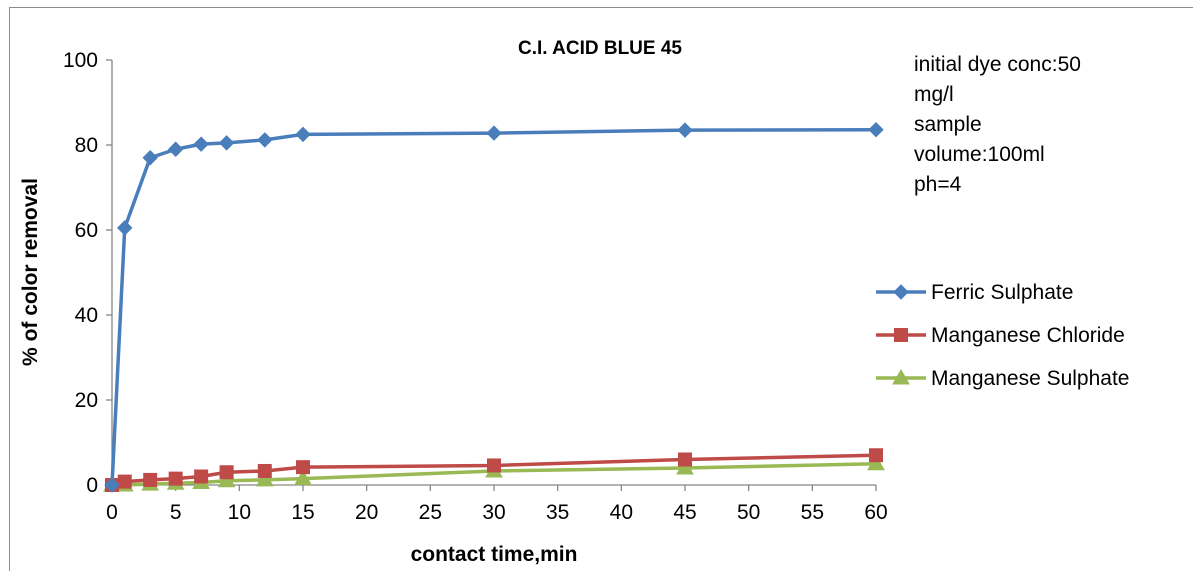  What do you see at coordinates (1002, 292) in the screenshot?
I see `legend-label: Ferric Sulphate` at bounding box center [1002, 292].